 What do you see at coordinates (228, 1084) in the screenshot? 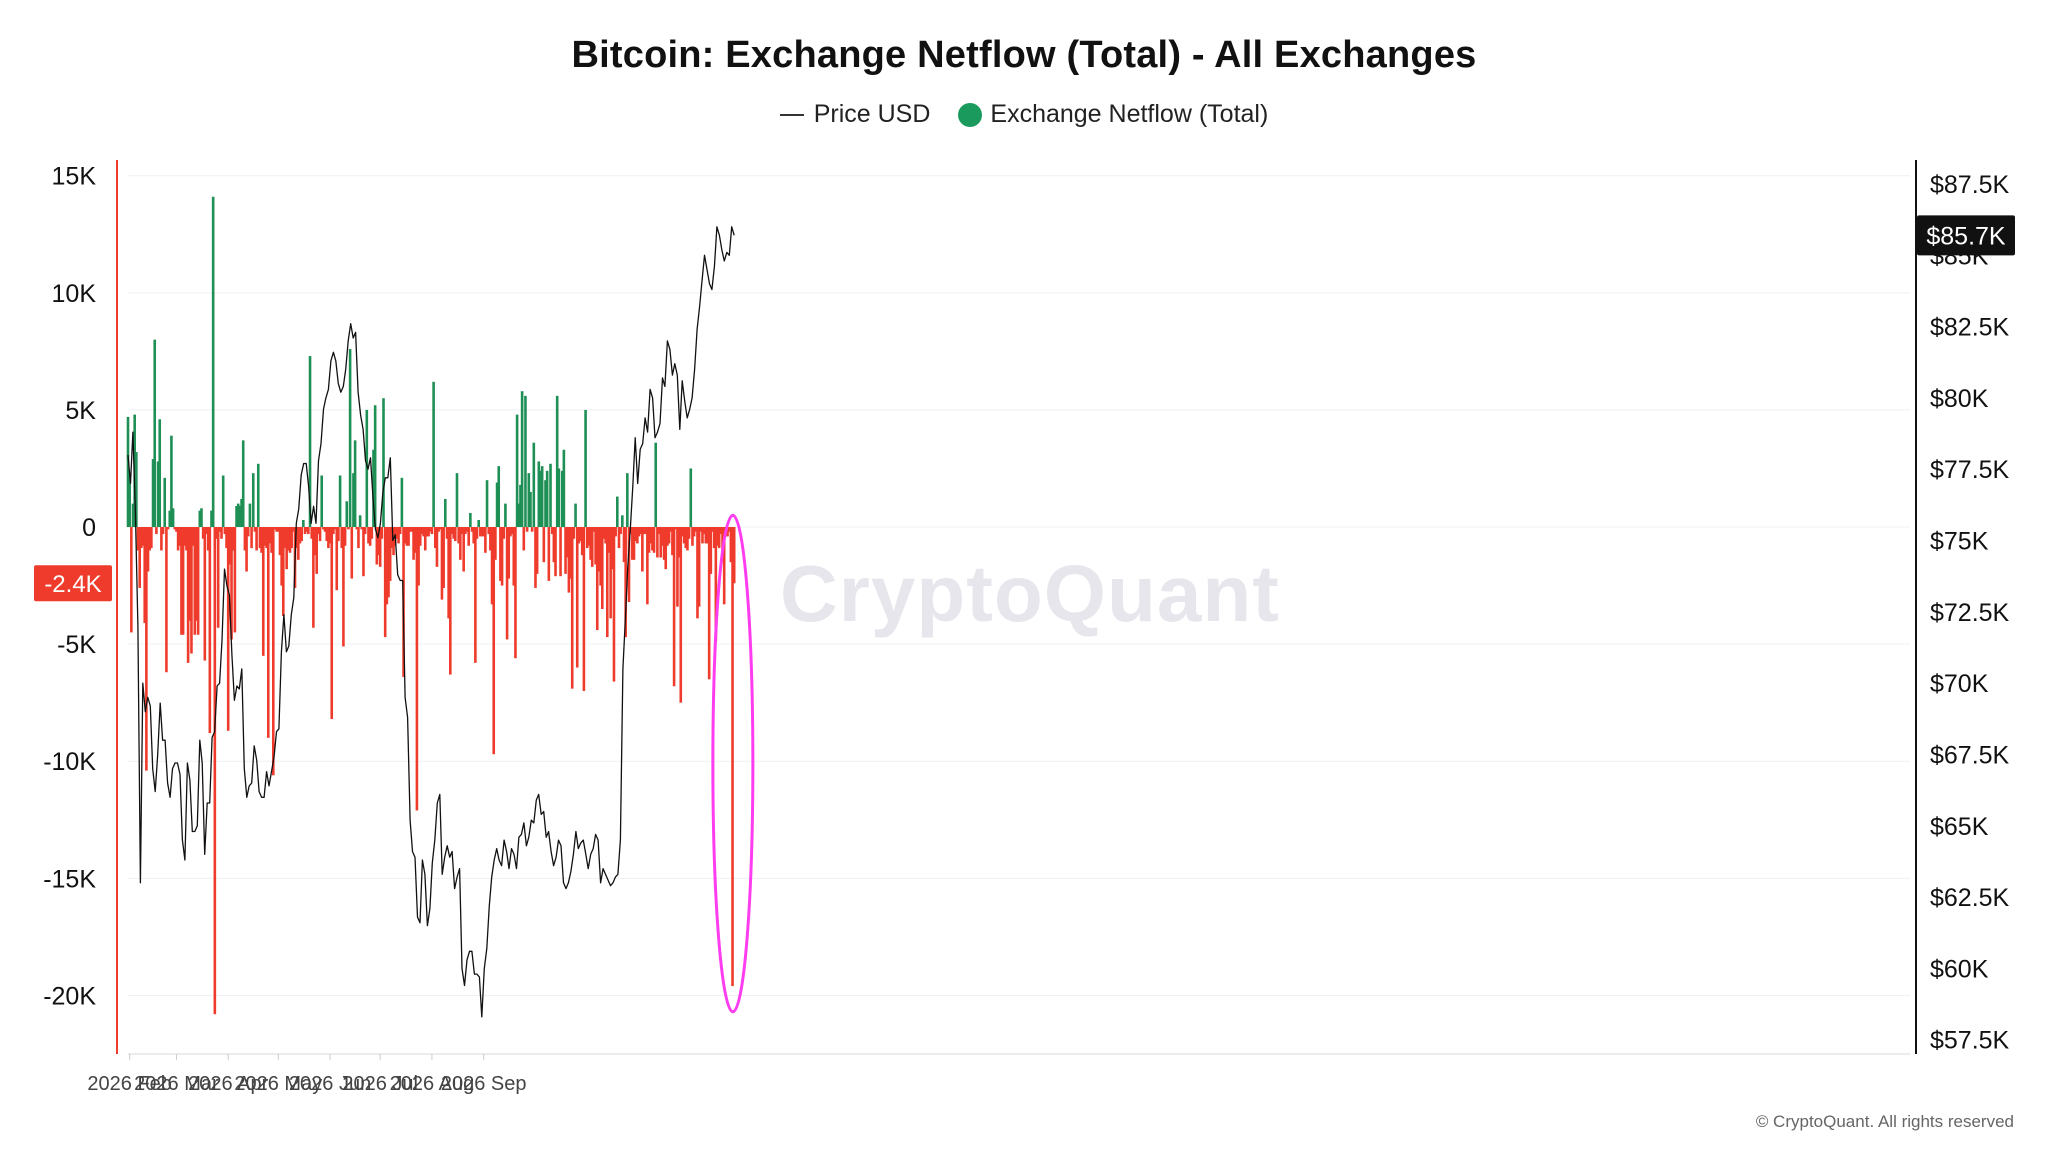
I see `x-tick-label: 2026 Apr` at bounding box center [228, 1084].